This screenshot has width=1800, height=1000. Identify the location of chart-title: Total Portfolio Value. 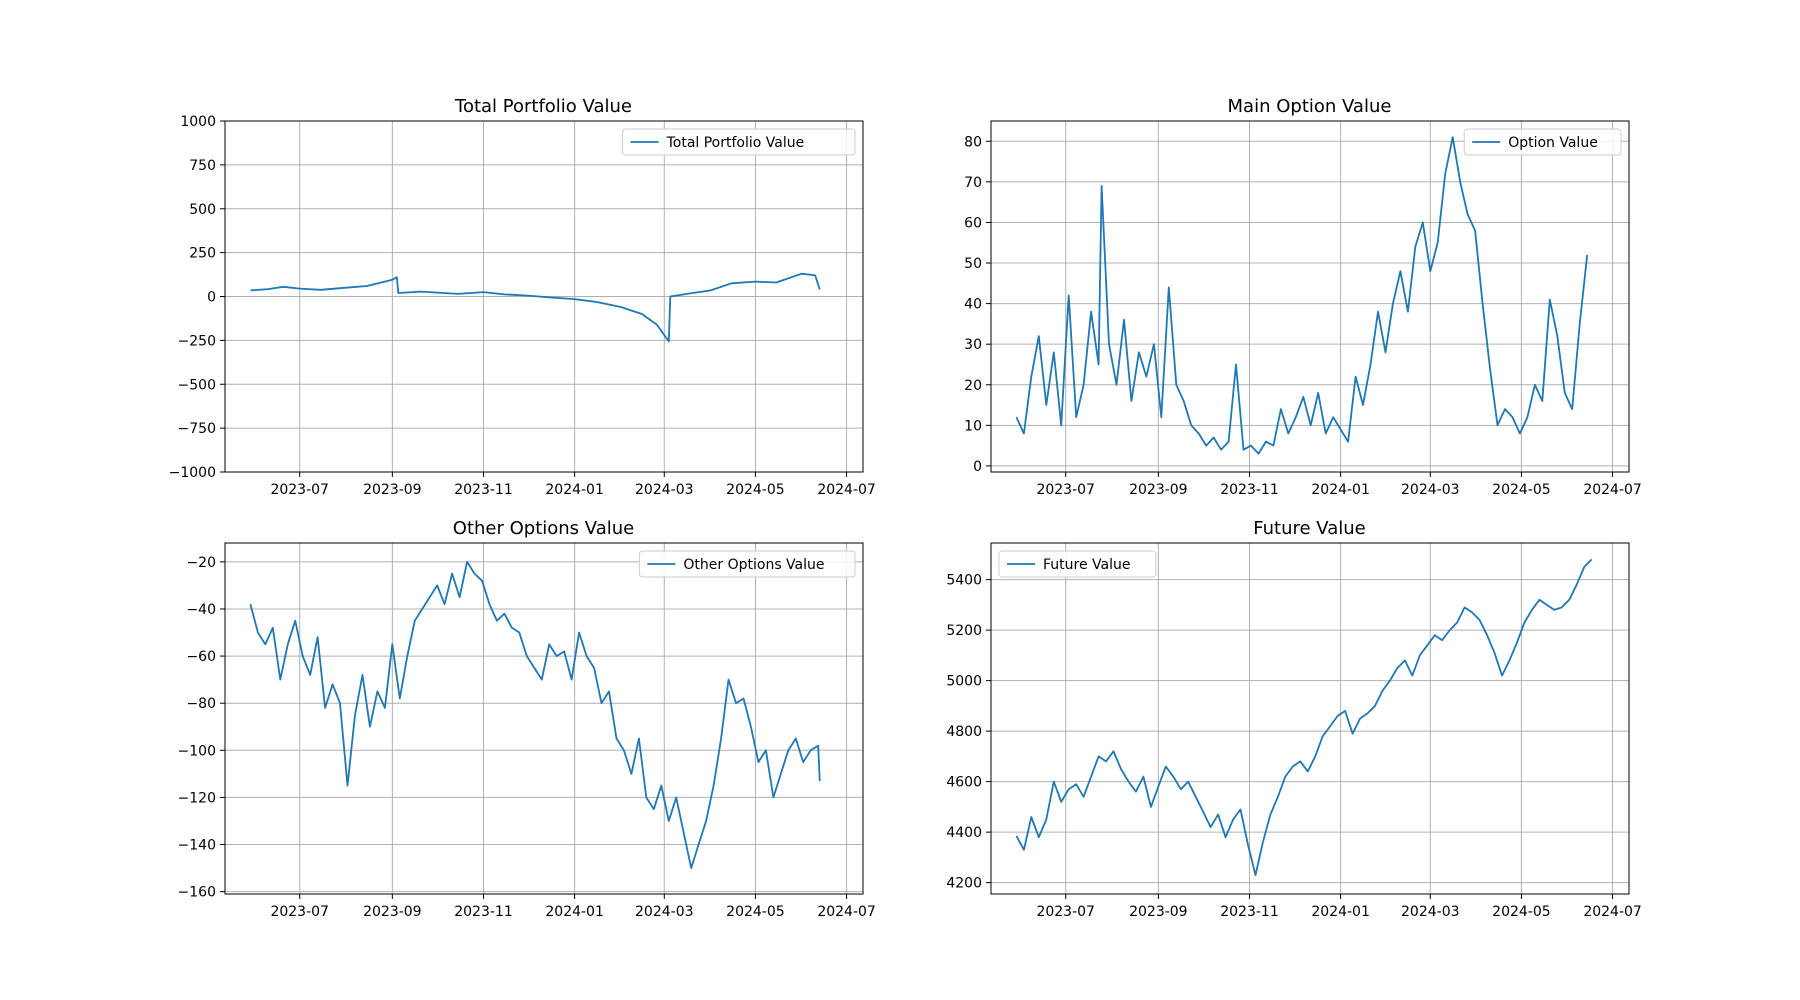
(543, 106).